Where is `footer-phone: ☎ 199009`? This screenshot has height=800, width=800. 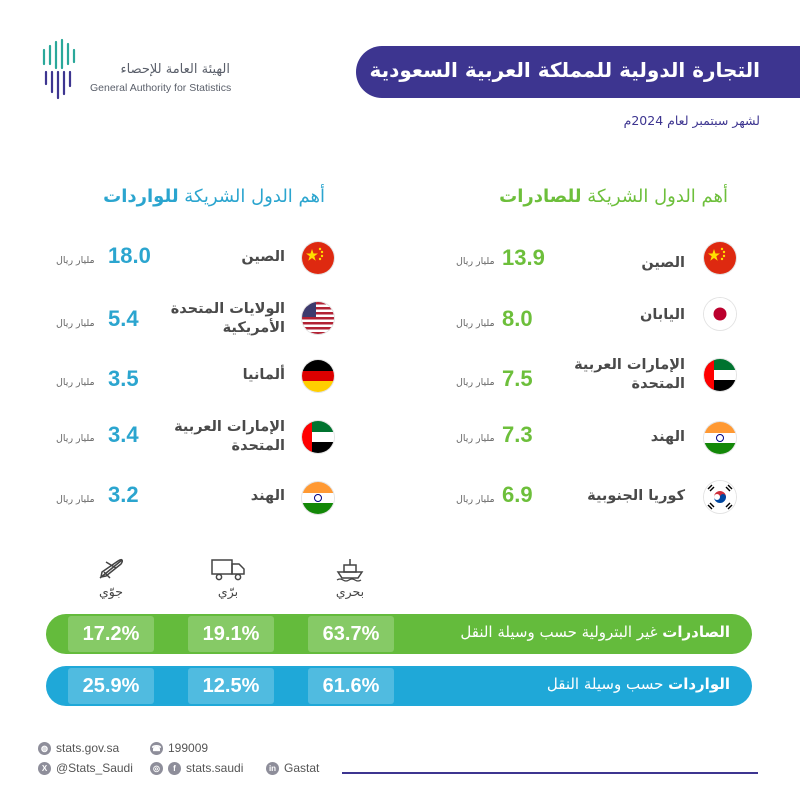
footer-phone: ☎ 199009 is located at coordinates (179, 748).